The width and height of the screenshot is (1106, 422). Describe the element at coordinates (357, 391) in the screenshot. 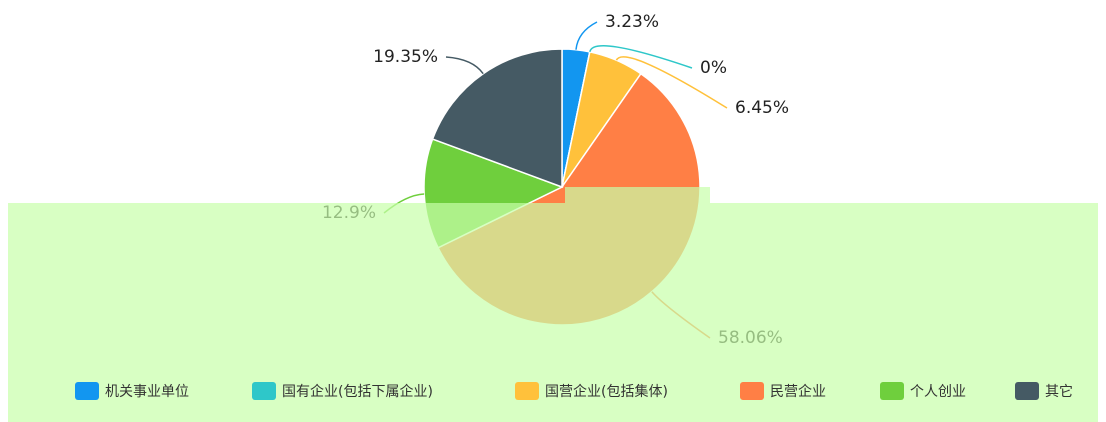

I see `legend-label: 国有企业(包括下属企业)` at that location.